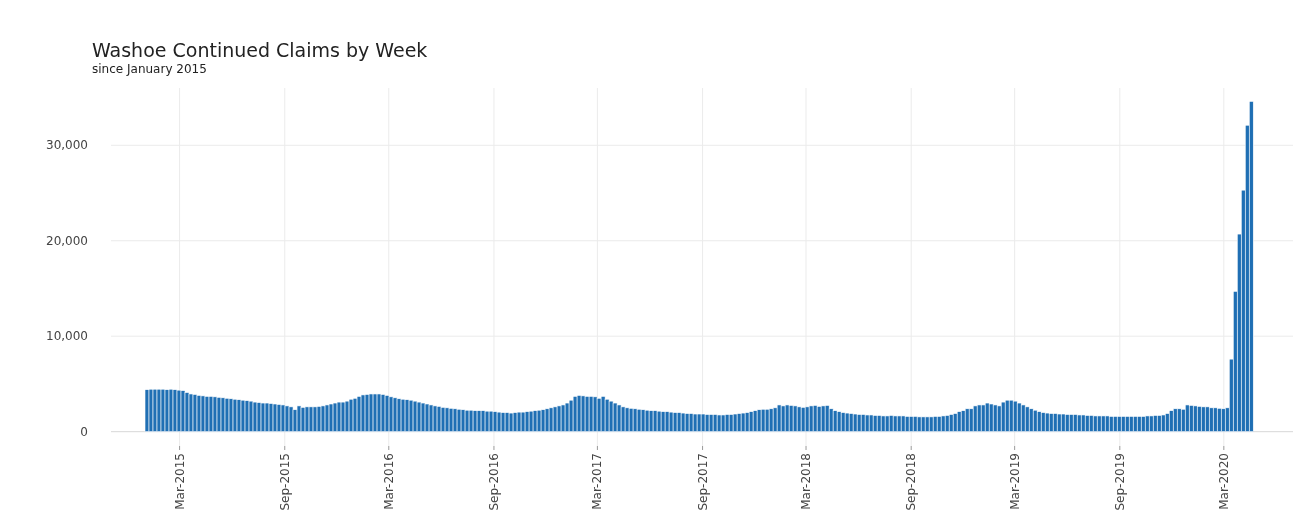  What do you see at coordinates (67, 336) in the screenshot?
I see `y-tick-label: 10,000` at bounding box center [67, 336].